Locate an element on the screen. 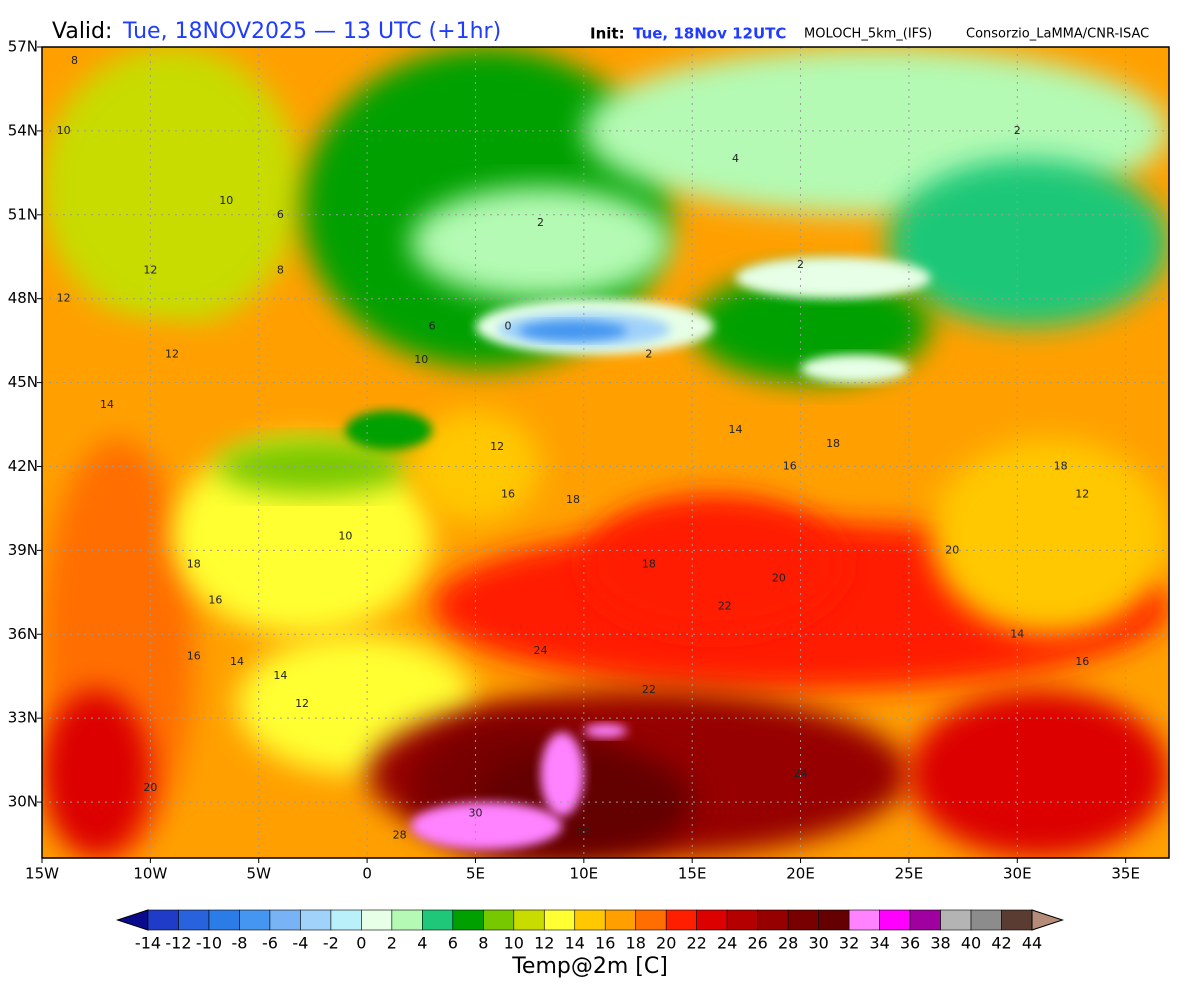 This screenshot has width=1180, height=984. contour-label: 30 is located at coordinates (475, 812).